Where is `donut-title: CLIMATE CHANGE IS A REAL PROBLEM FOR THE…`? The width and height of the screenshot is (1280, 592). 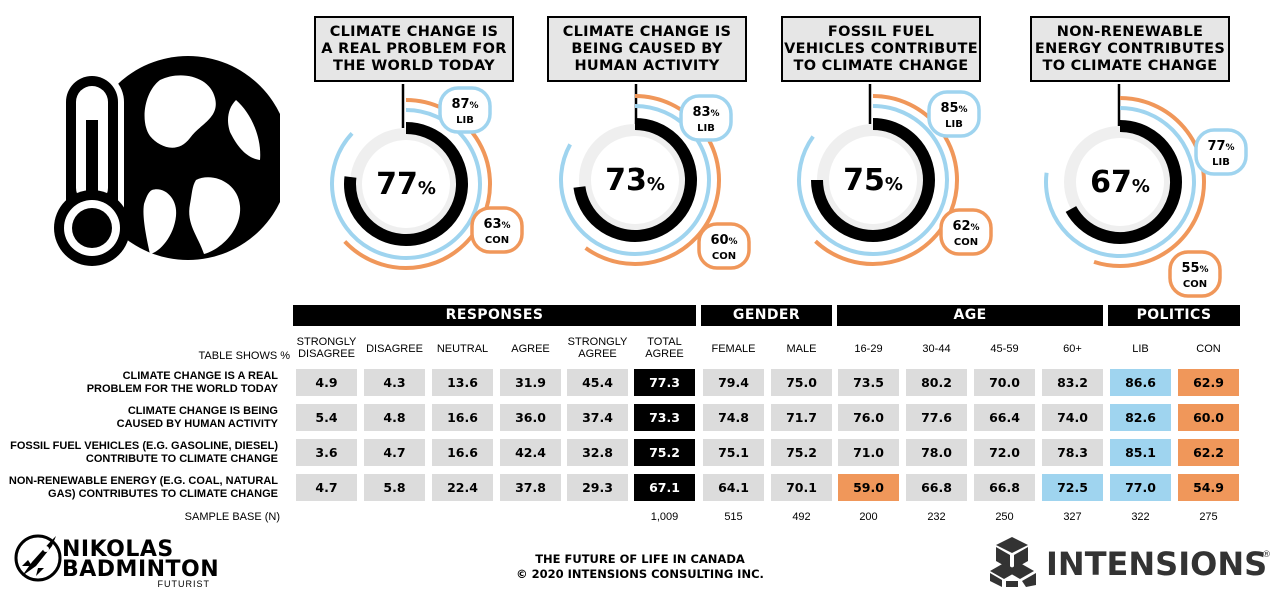 donut-title: CLIMATE CHANGE IS A REAL PROBLEM FOR THE… is located at coordinates (414, 49).